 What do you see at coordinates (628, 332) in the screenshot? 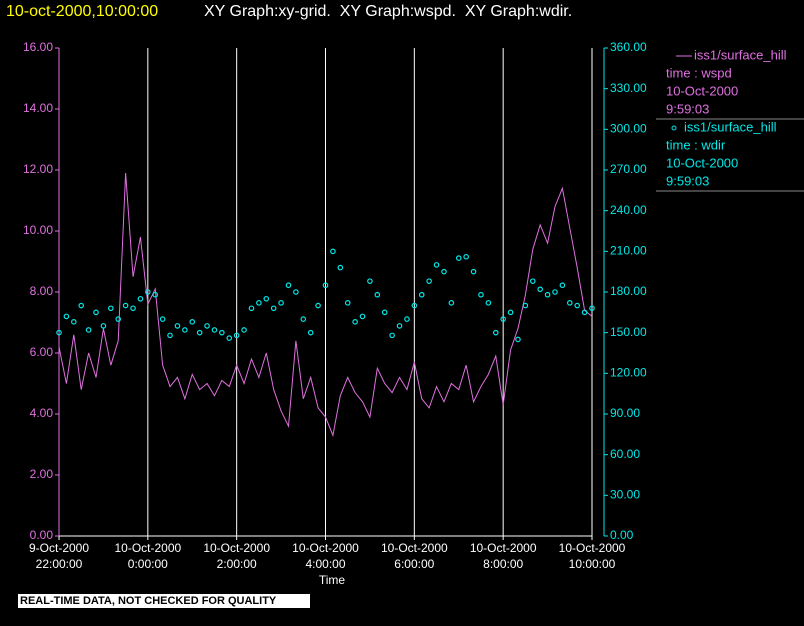
I see `y2-tick-label: 150.00` at bounding box center [628, 332].